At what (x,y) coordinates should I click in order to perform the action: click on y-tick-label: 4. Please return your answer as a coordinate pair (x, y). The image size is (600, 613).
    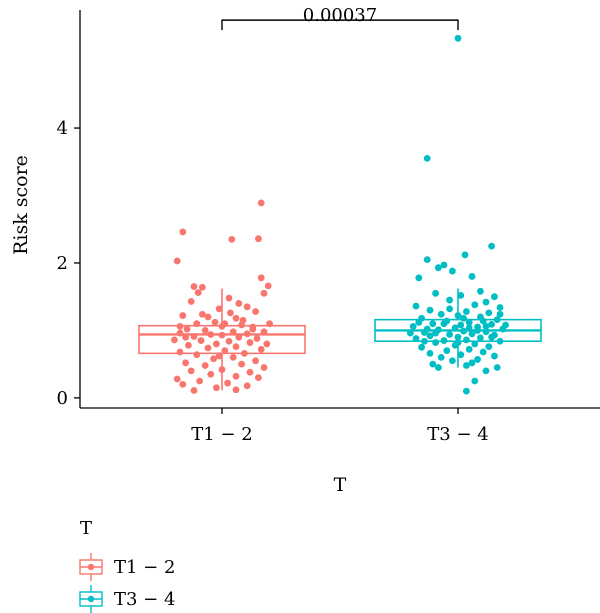
    Looking at the image, I should click on (62, 128).